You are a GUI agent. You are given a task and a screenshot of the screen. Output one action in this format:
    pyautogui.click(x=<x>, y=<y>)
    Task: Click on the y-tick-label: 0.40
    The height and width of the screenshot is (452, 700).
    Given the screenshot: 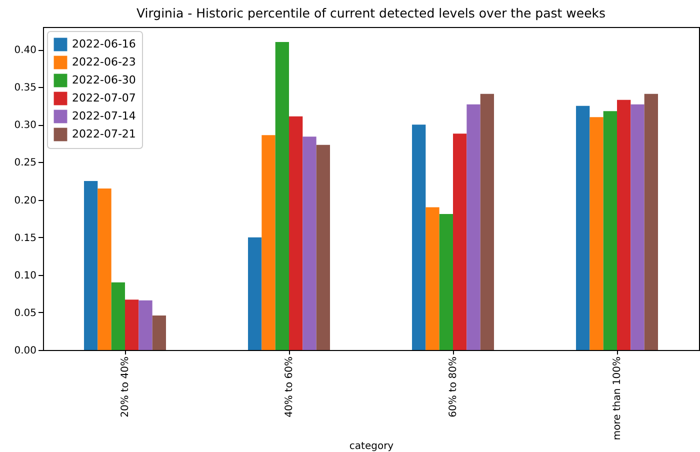 What is the action you would take?
    pyautogui.click(x=25, y=50)
    